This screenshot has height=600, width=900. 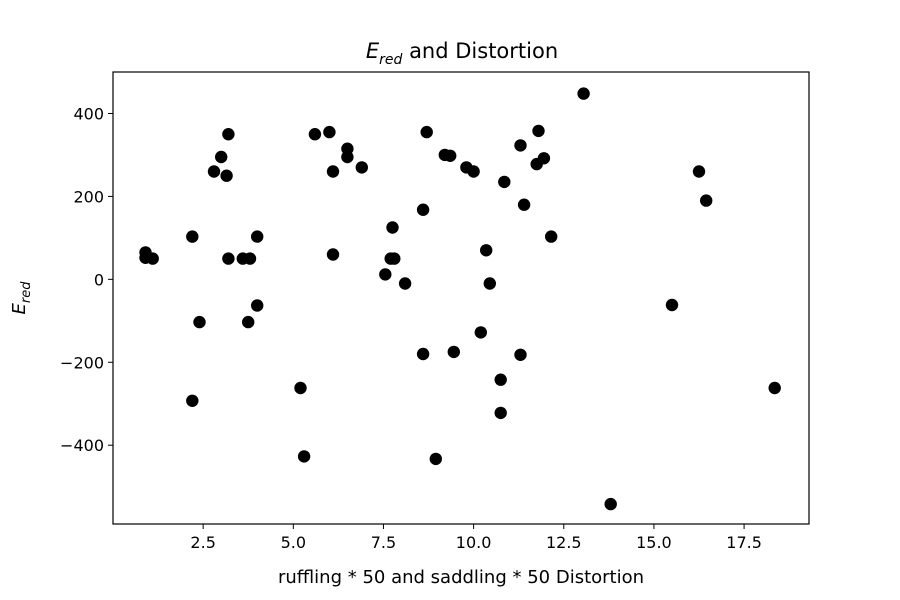 I want to click on y-tick-label: 0, so click(x=99, y=279).